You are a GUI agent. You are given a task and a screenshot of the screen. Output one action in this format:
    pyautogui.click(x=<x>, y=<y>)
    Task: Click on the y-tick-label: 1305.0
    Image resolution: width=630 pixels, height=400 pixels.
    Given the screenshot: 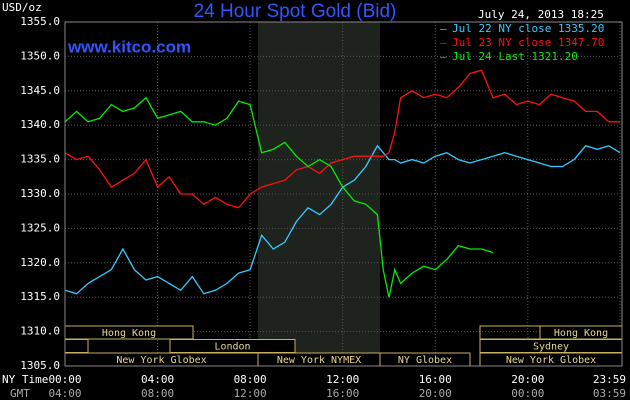 What is the action you would take?
    pyautogui.click(x=40, y=365)
    